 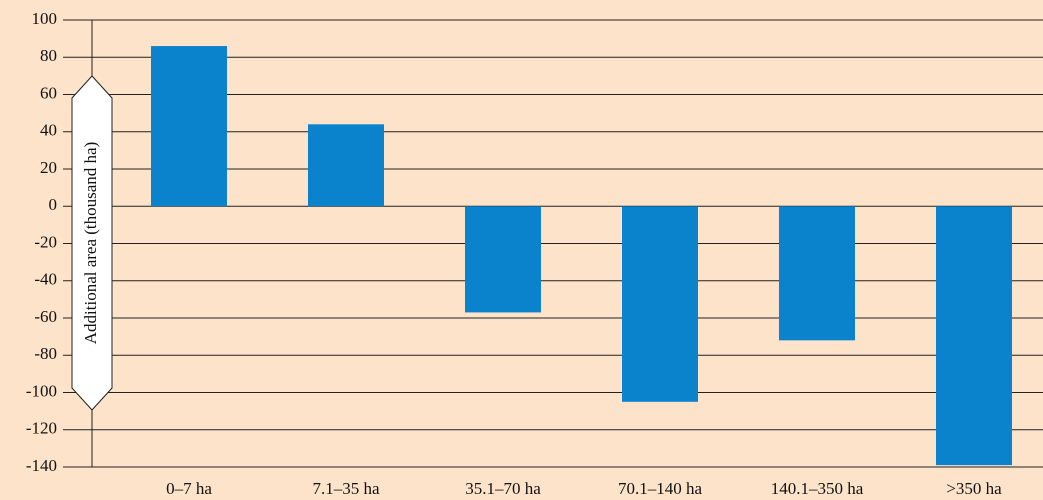 I want to click on y-tick-label: -80, so click(x=45, y=353).